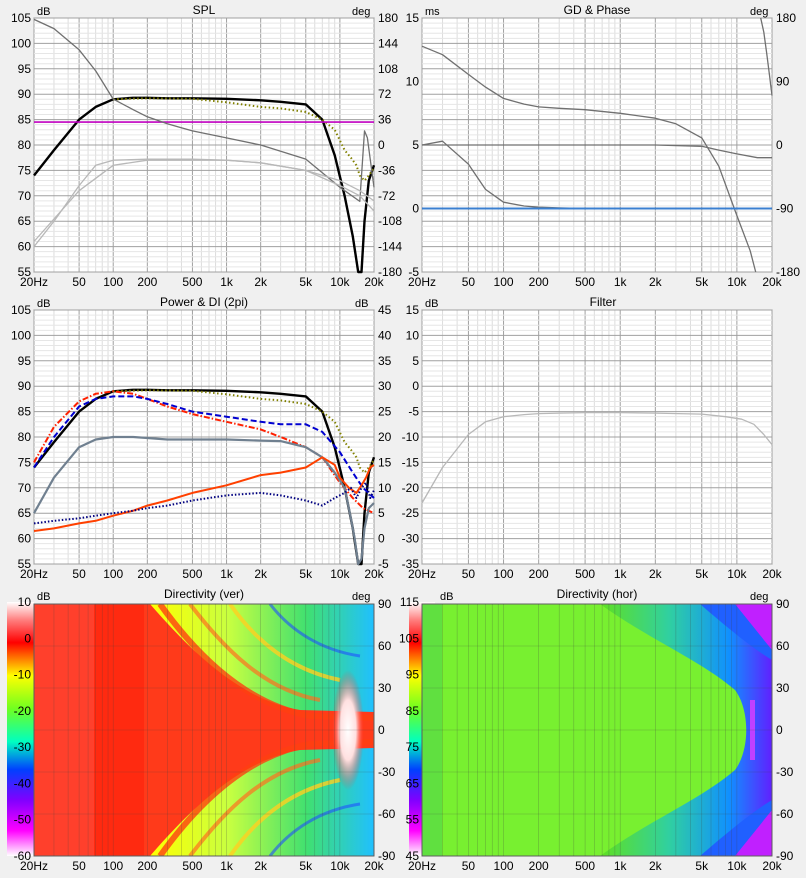  What do you see at coordinates (766, 56) in the screenshot?
I see `series-line-grey` at bounding box center [766, 56].